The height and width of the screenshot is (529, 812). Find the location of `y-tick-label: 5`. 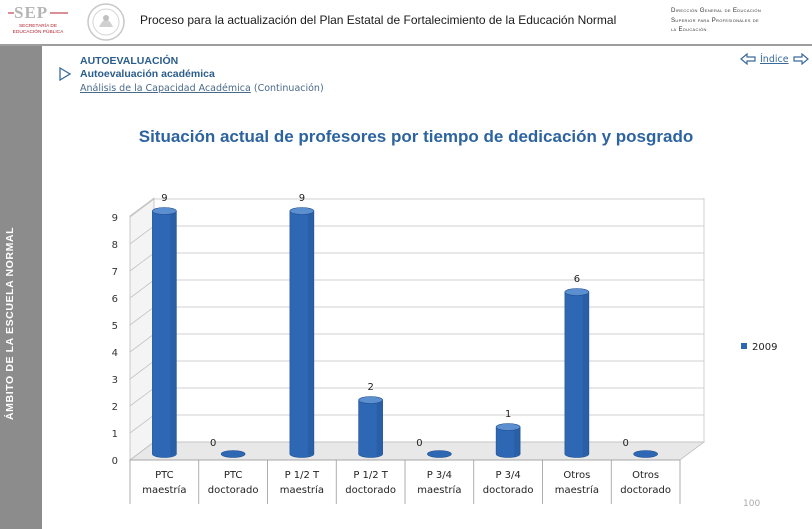

y-tick-label: 5 is located at coordinates (115, 326).